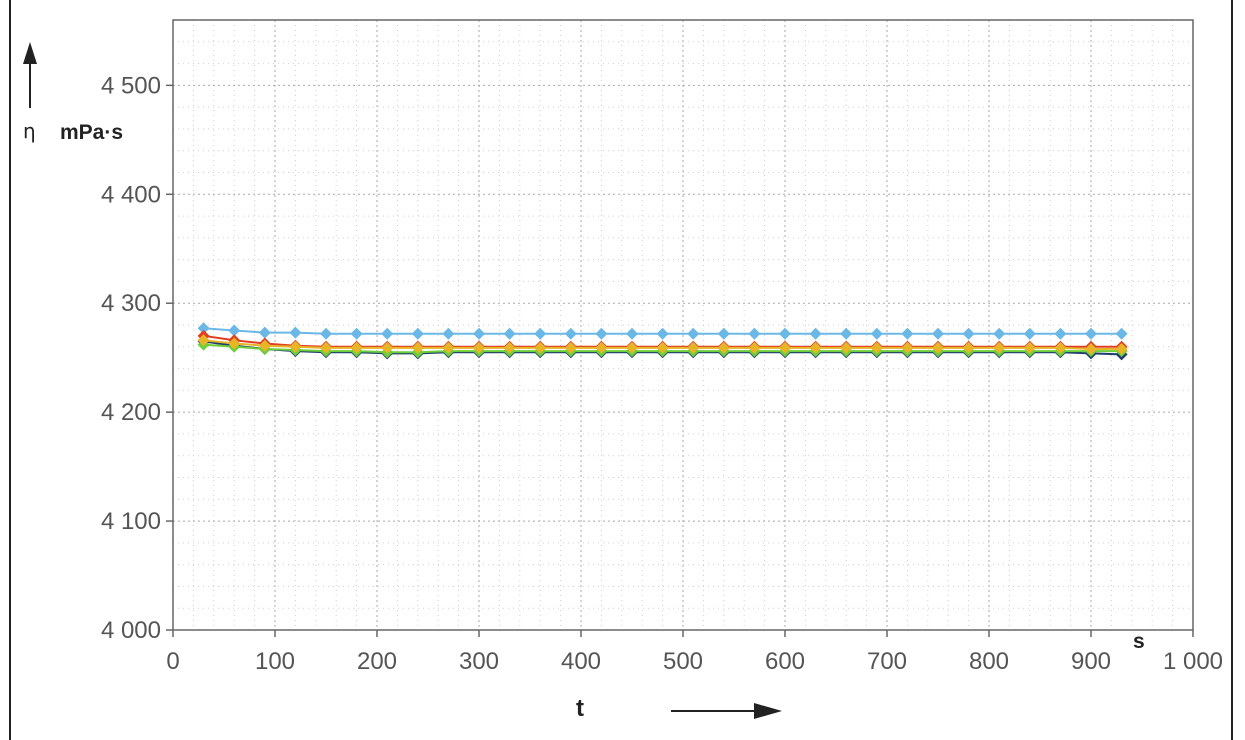 The width and height of the screenshot is (1245, 740). Describe the element at coordinates (768, 711) in the screenshot. I see `x-axis-arrow-icon` at that location.